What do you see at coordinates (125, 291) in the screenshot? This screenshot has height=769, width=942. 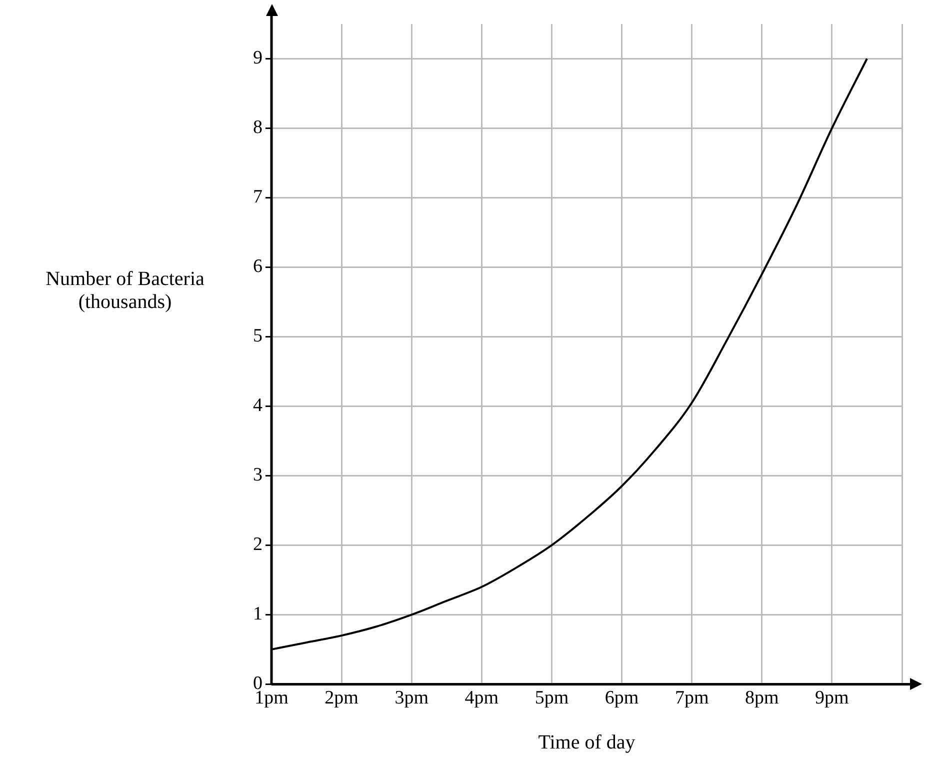 I see `y-axis-title: Number of Bacteria (thousands)` at bounding box center [125, 291].